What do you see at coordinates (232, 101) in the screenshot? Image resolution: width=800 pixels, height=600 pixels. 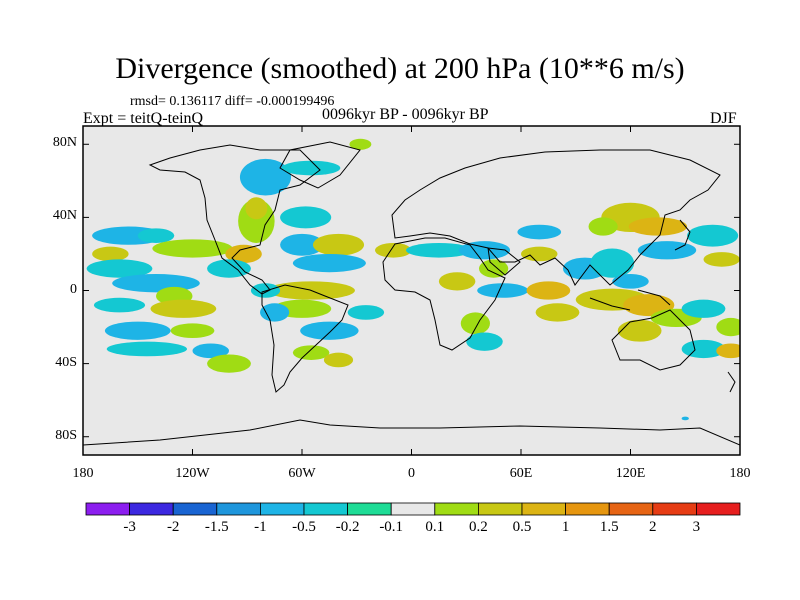 I see `rmsd-diff-stats: rmsd= 0.136117 diff= -0.000199496` at bounding box center [232, 101].